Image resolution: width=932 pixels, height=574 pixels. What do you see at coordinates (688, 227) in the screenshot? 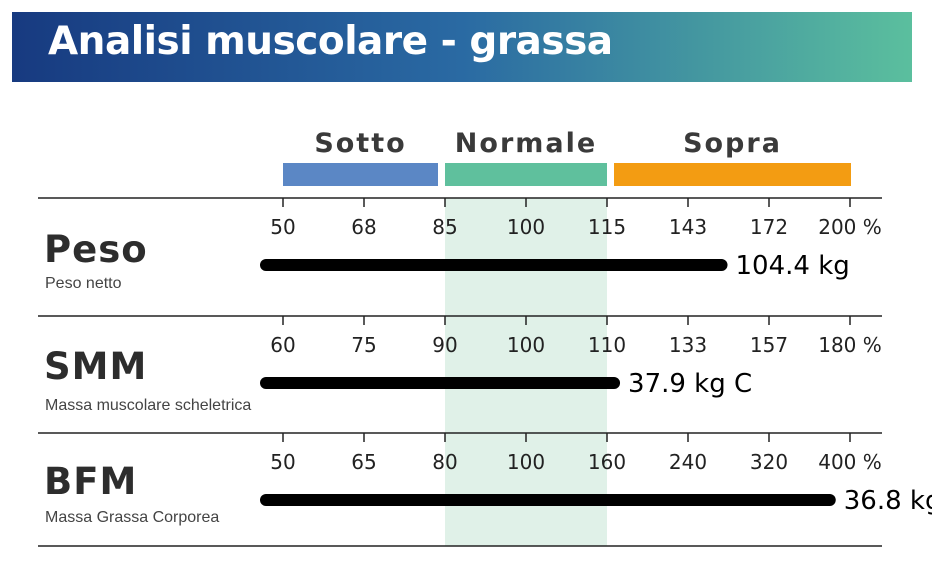
I see `tick-label: 143` at bounding box center [688, 227].